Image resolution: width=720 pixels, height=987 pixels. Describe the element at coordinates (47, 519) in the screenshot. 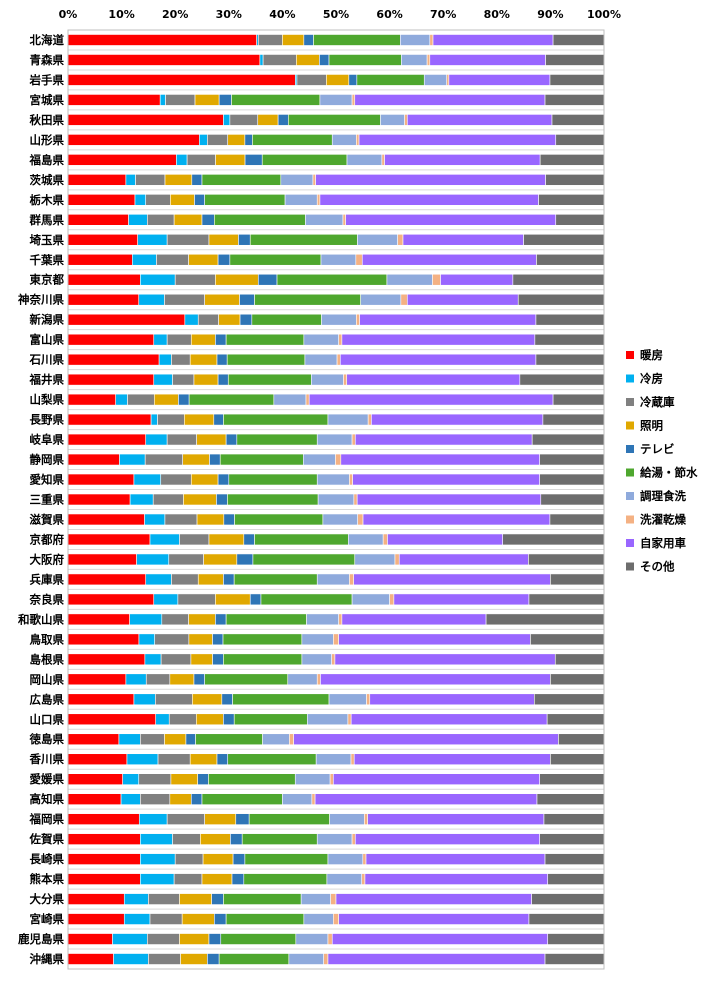

I see `category-label: 滋賀県` at that location.